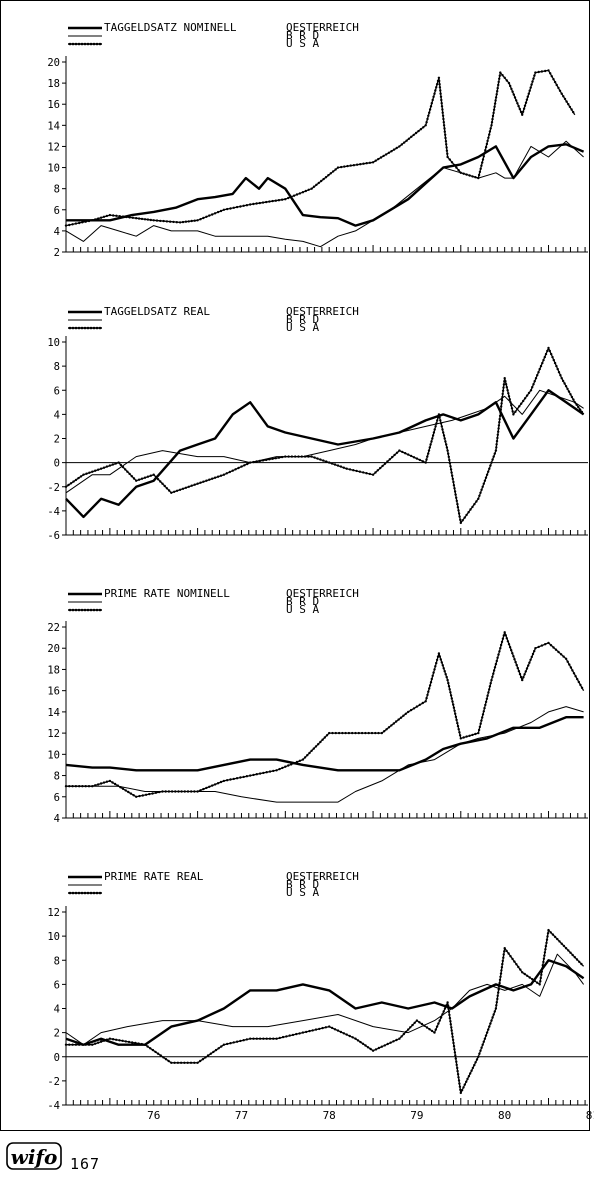  What do you see at coordinates (53, 512) in the screenshot?
I see `y-tick-label: -4` at bounding box center [53, 512].